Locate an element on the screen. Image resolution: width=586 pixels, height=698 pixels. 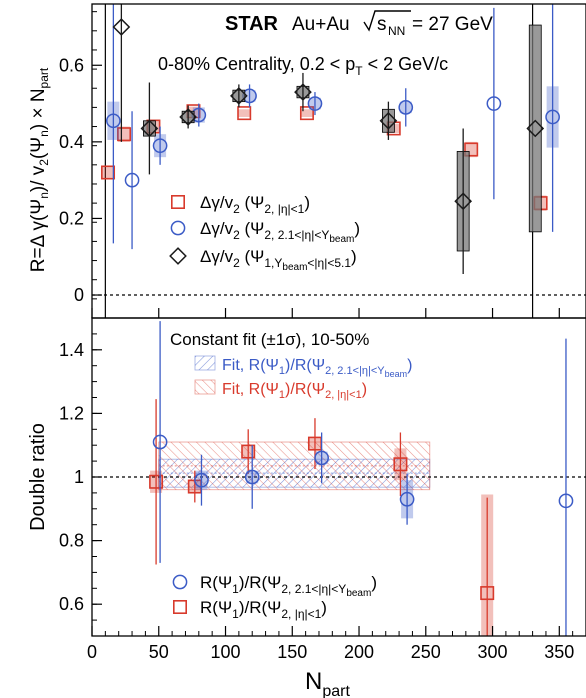
fit-title: Constant fit (±1σ), 10-50% is located at coordinates (269, 339).